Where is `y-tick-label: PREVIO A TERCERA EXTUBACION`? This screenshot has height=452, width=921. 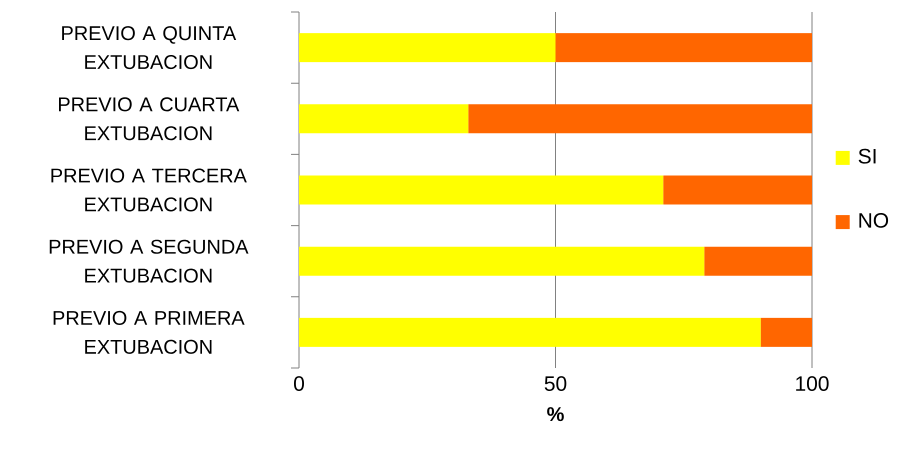
y-tick-label: PREVIO A TERCERA EXTUBACION is located at coordinates (149, 190).